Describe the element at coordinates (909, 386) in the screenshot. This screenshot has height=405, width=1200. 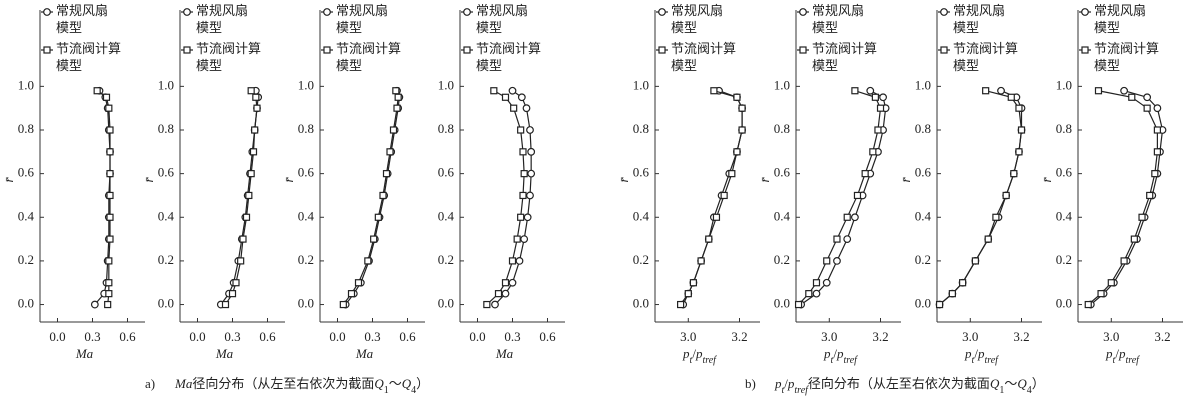
I see `caption: pt/ptref径向分布（从左至右依次为截面Q1～Q4）` at that location.